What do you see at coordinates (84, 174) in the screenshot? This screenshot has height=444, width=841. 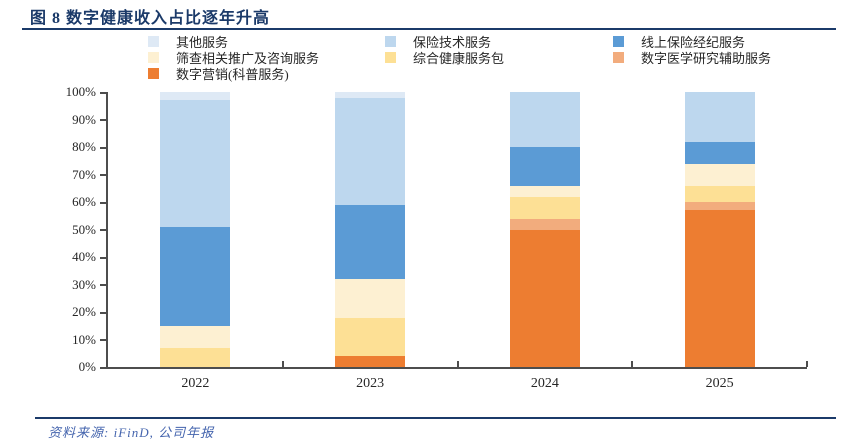 I see `y-axis-label: 70%` at bounding box center [84, 174].